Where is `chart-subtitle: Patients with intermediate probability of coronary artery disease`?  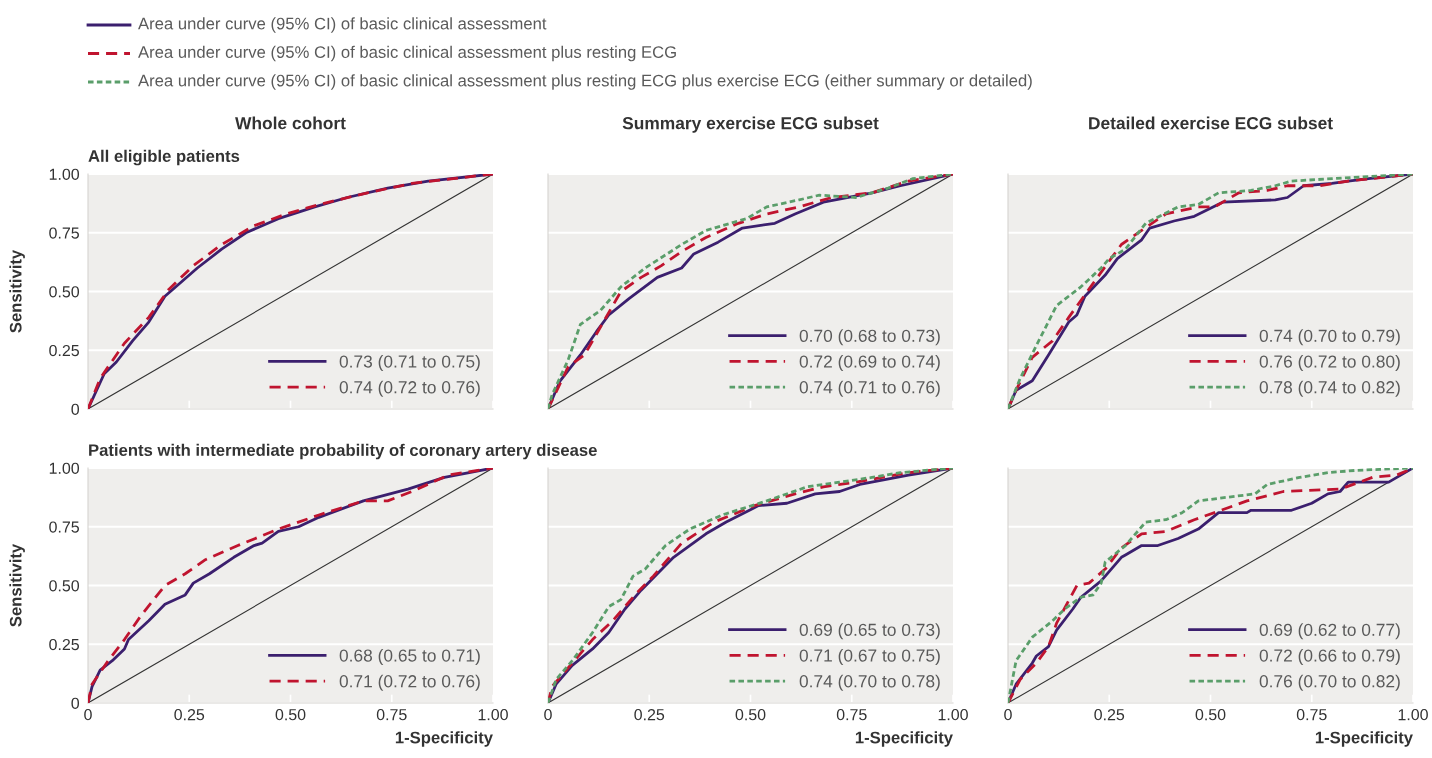 chart-subtitle: Patients with intermediate probability of coronary artery disease is located at coordinates (343, 451).